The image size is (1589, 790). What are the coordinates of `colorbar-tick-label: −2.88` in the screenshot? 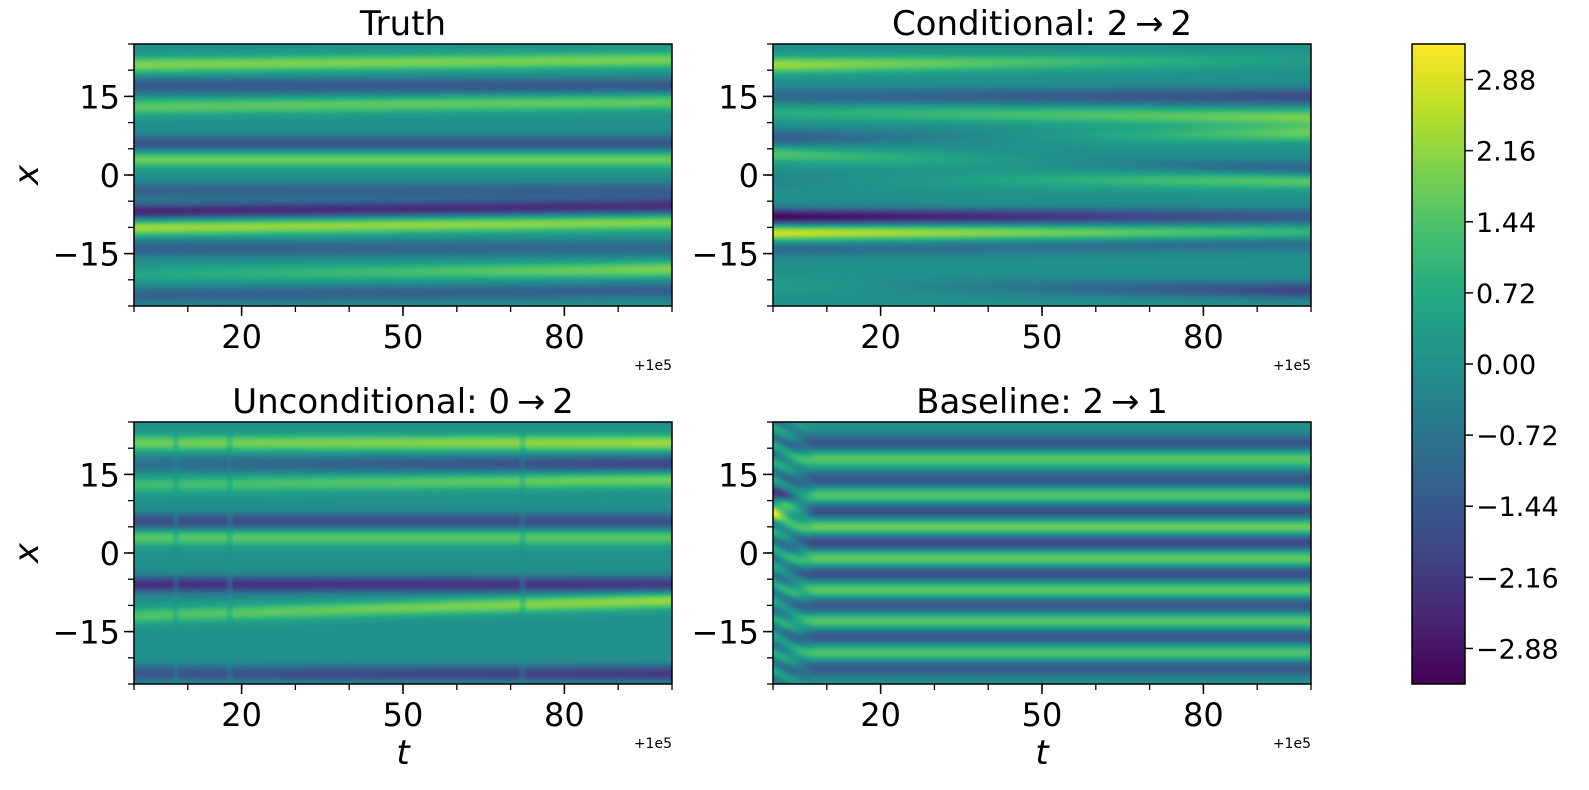 It's located at (1517, 649).